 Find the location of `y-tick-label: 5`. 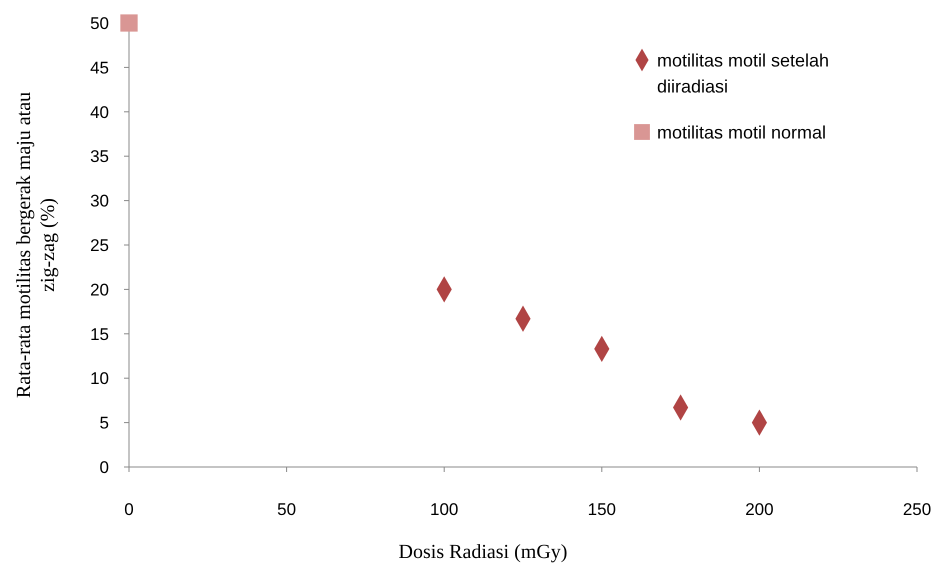

y-tick-label: 5 is located at coordinates (104, 423).